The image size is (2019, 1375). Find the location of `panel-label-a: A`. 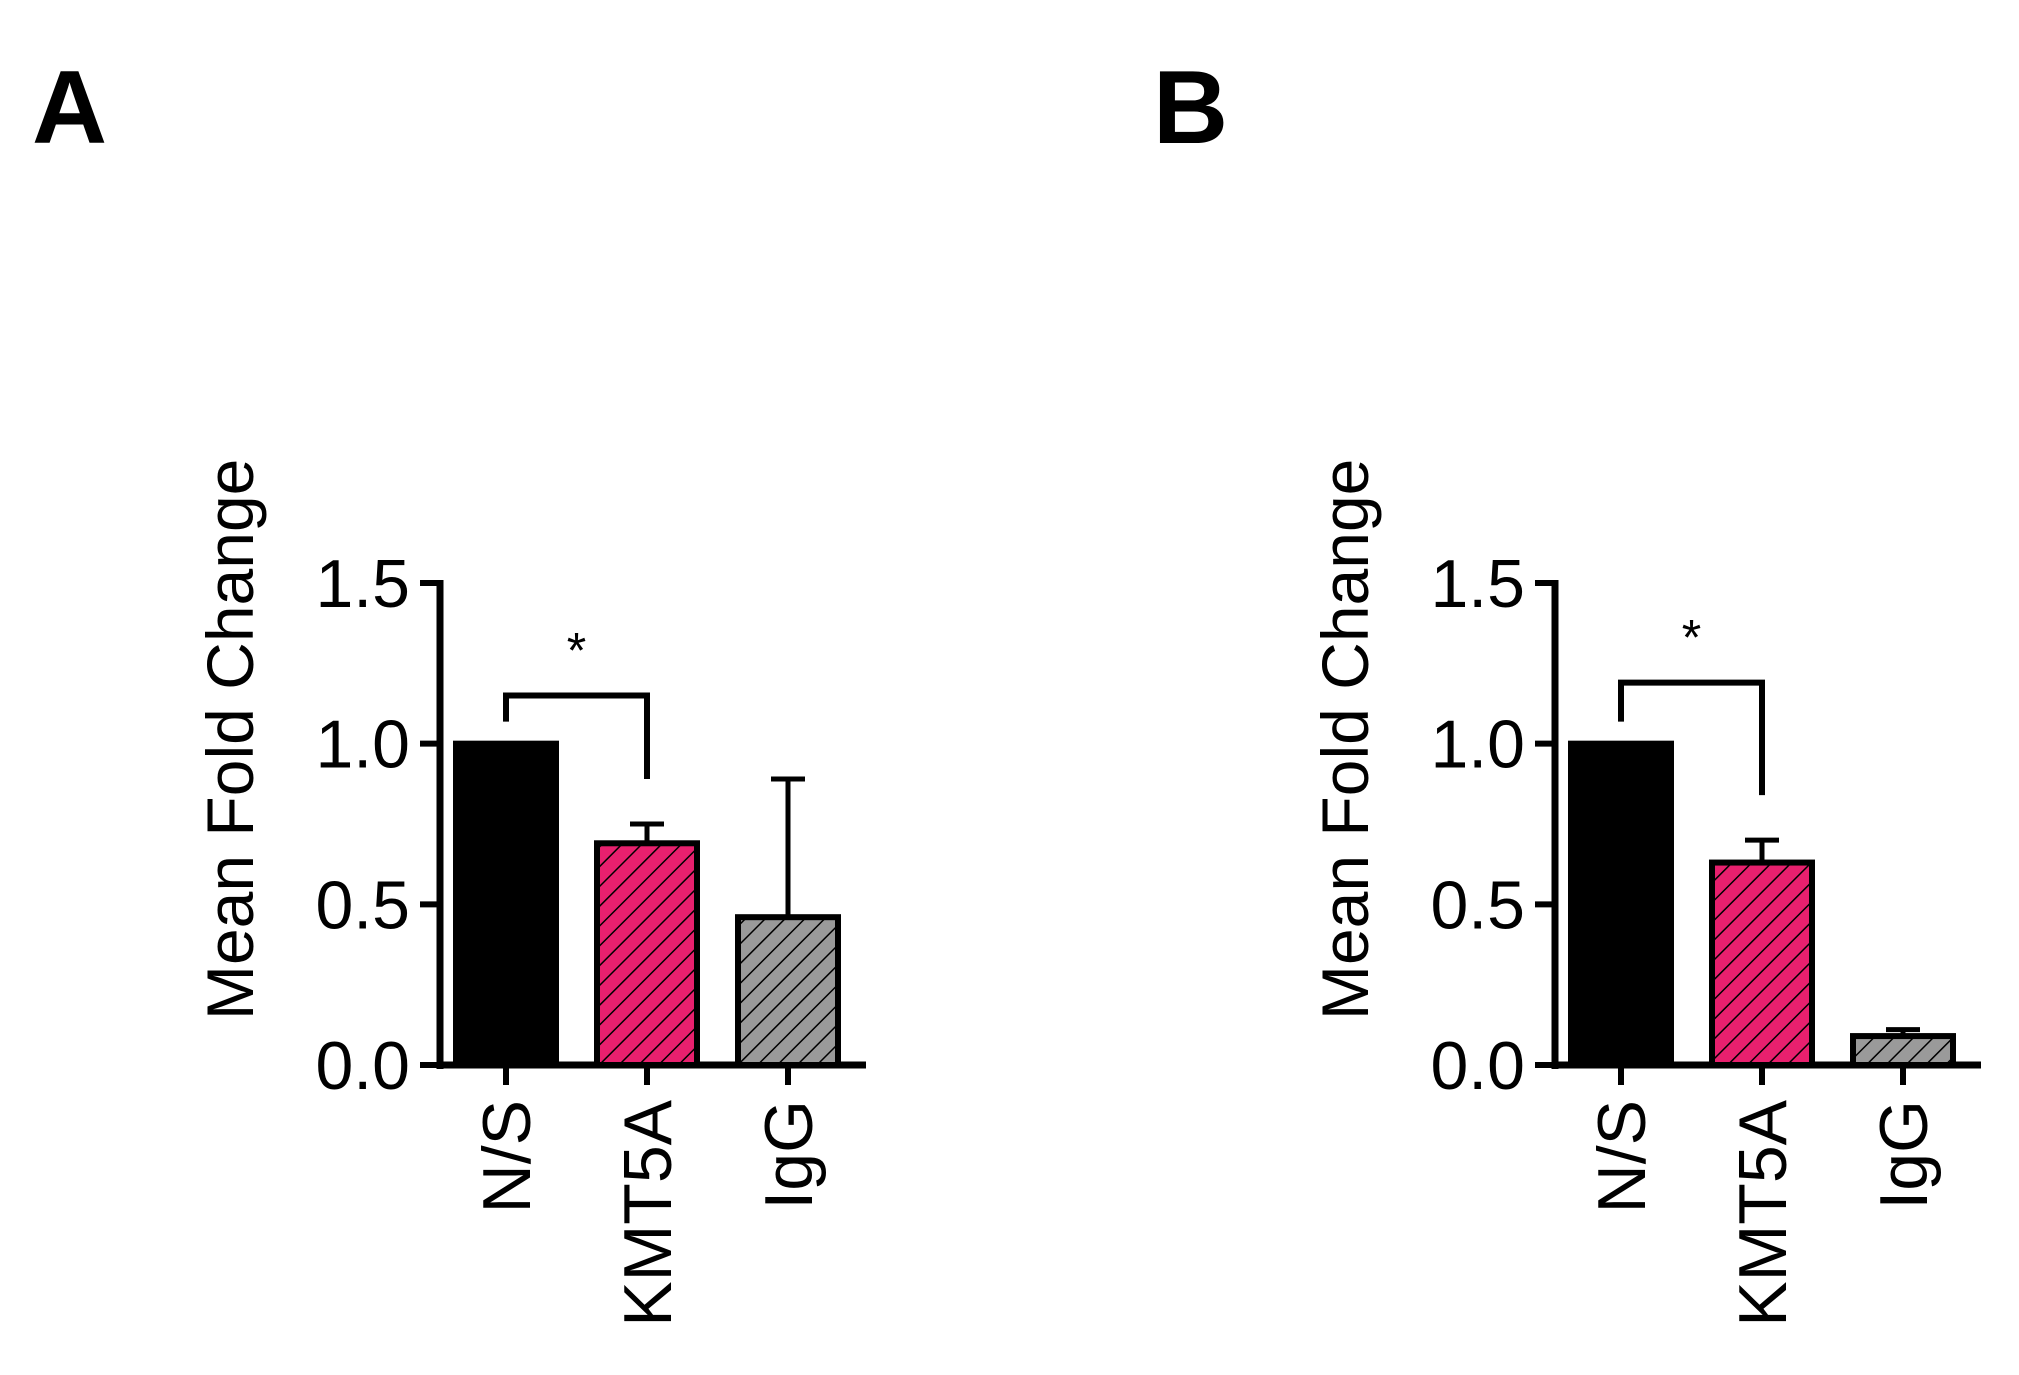

panel-label-a: A is located at coordinates (69, 108).